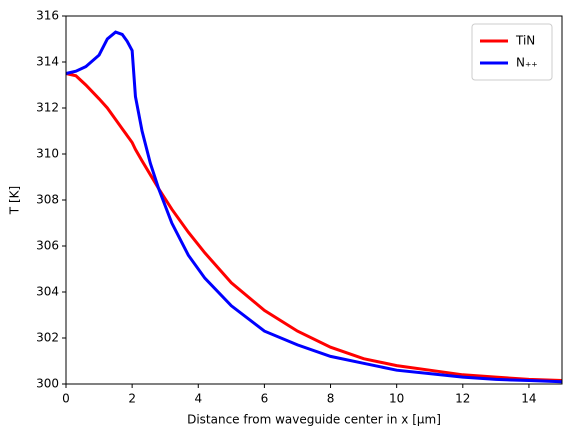 This screenshot has height=438, width=571. I want to click on y-axis-label: T [K], so click(15, 200).